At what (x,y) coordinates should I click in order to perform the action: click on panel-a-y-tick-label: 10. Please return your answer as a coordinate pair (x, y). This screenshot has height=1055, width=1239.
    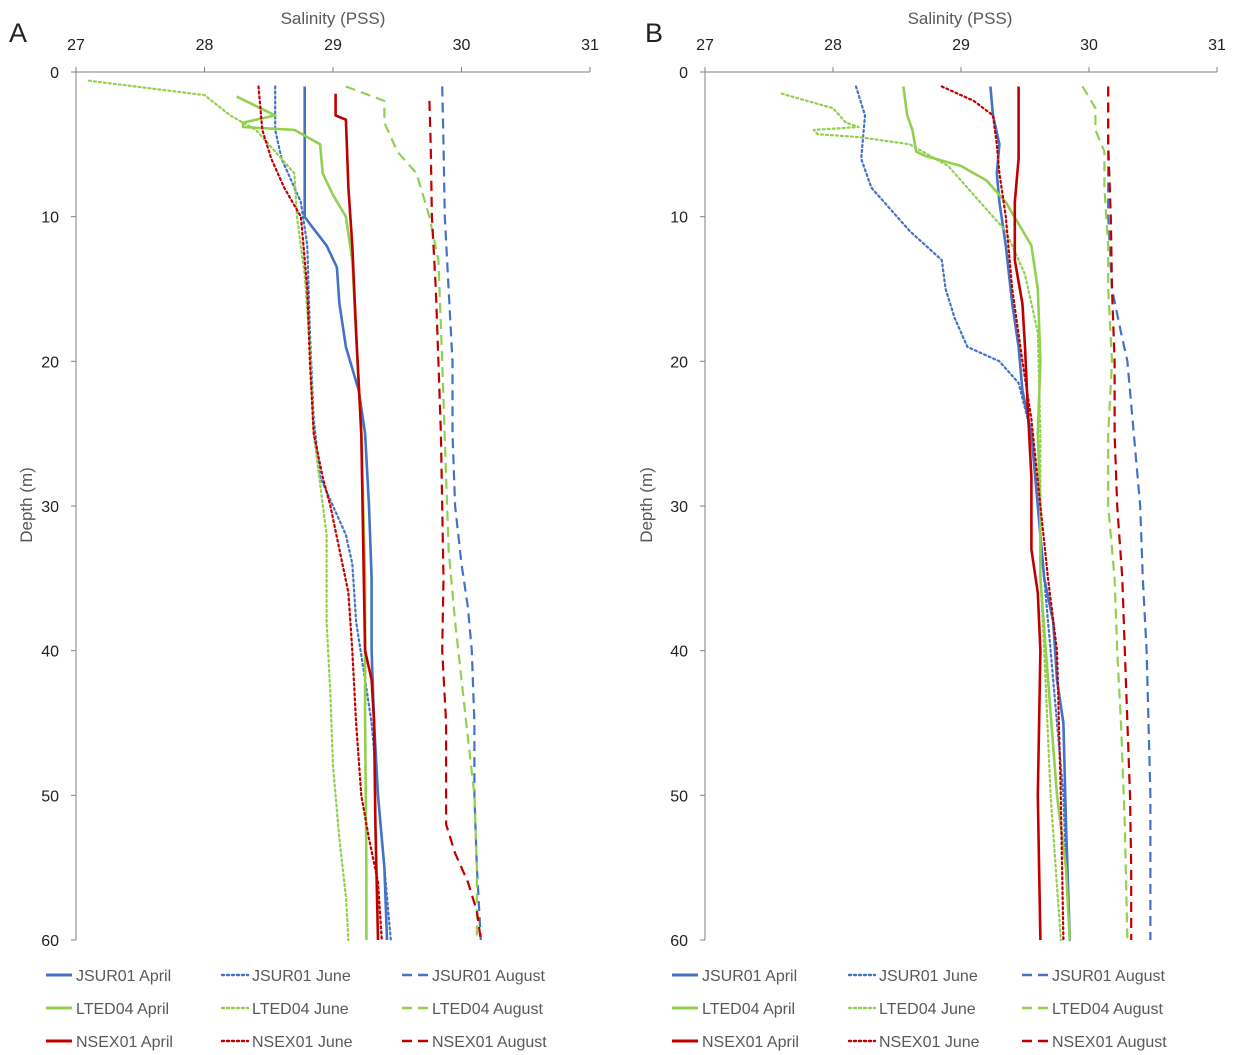
    Looking at the image, I should click on (50, 218).